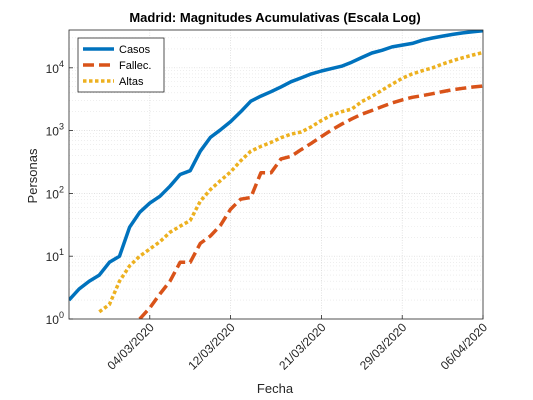  What do you see at coordinates (55, 192) in the screenshot?
I see `y-tick-label: 10²` at bounding box center [55, 192].